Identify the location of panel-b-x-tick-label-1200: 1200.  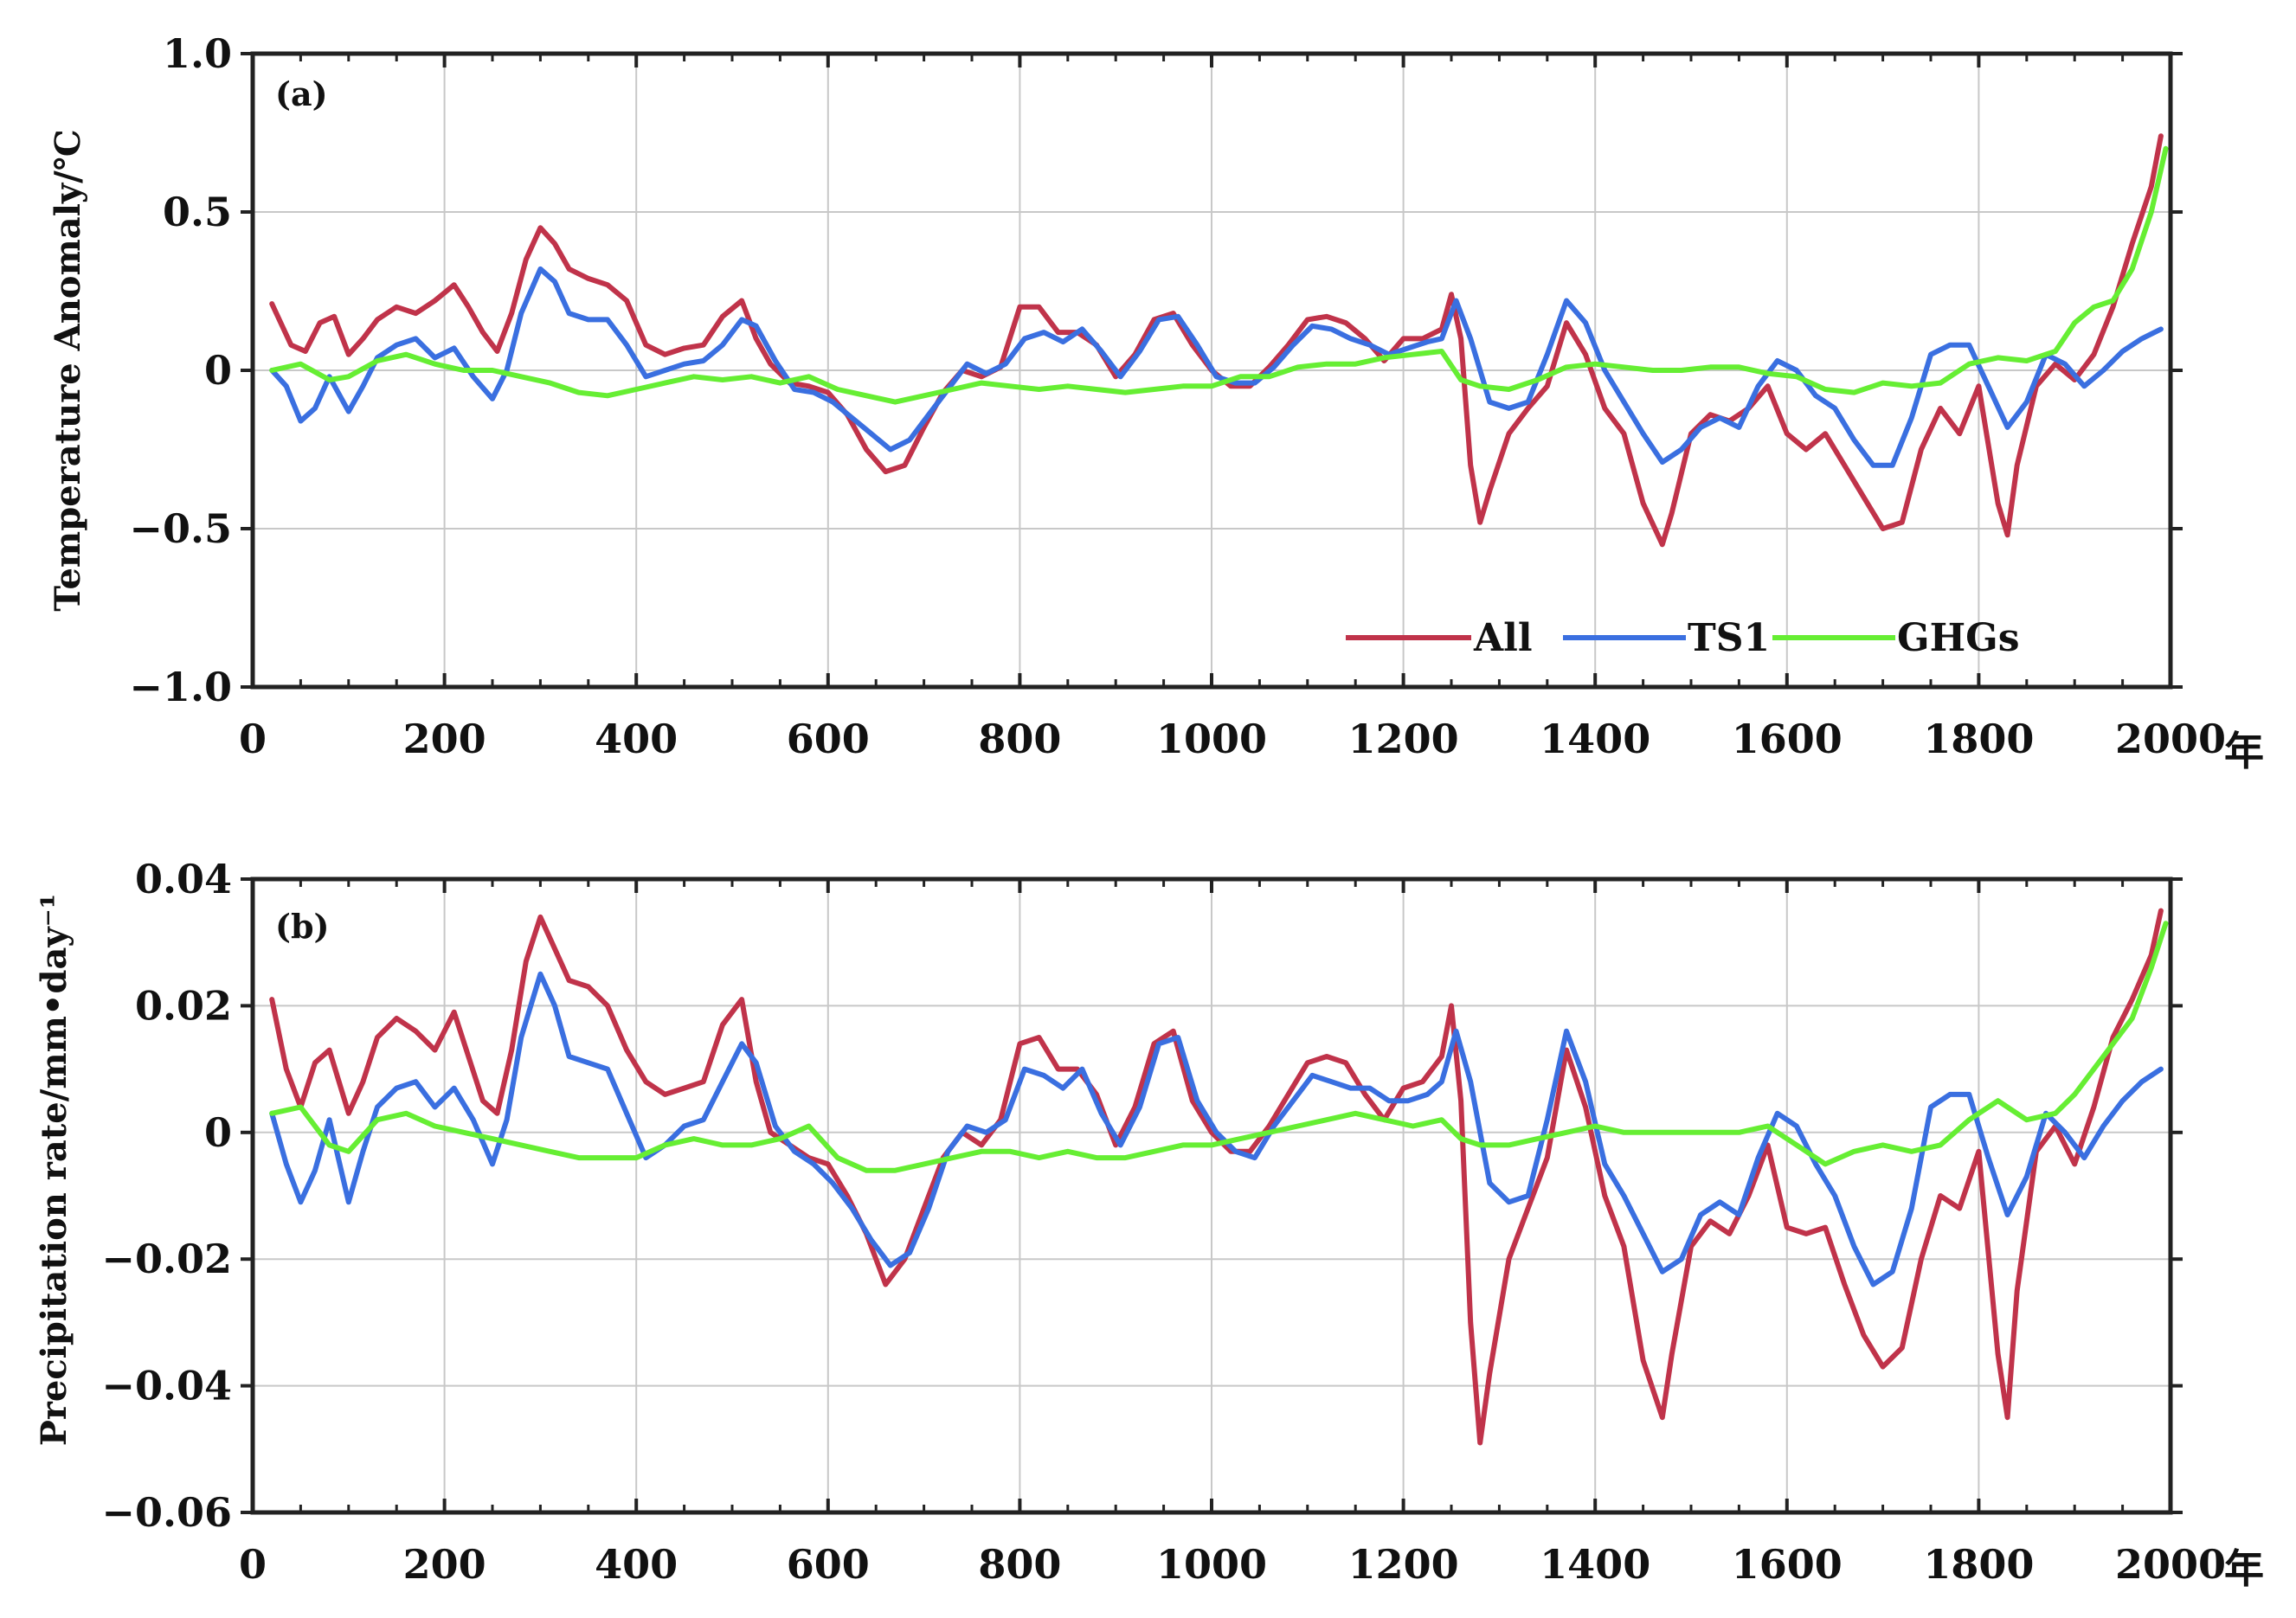
(1403, 1564).